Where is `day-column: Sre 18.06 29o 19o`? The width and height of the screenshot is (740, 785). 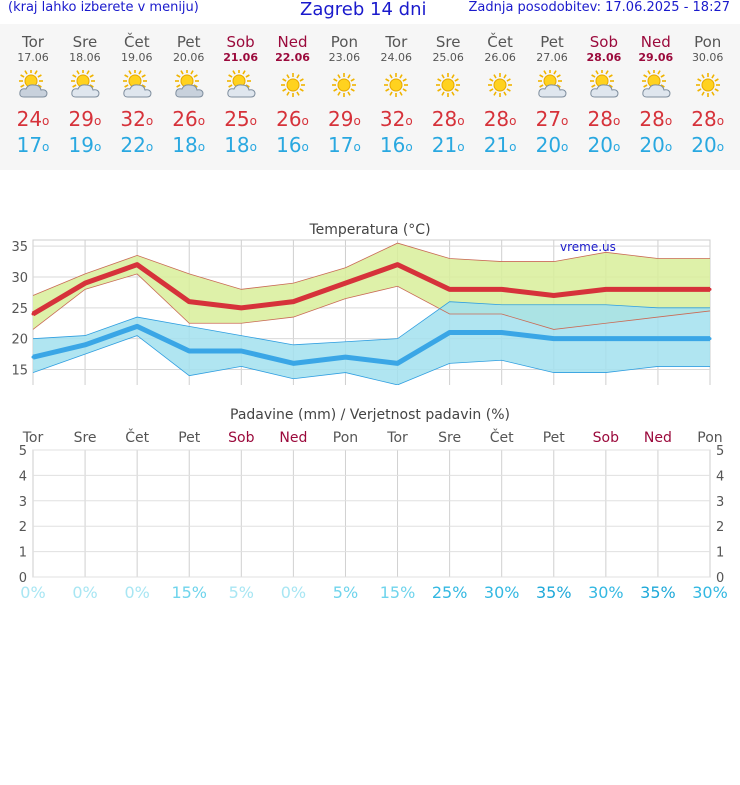 day-column: Sre 18.06 29o 19o is located at coordinates (85, 92).